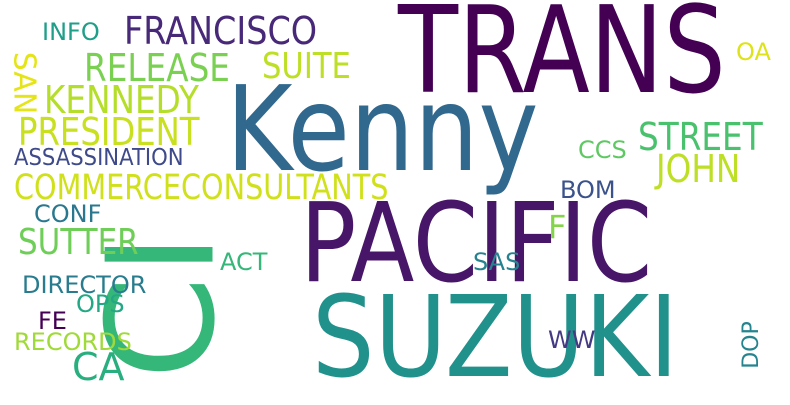  I want to click on word-ops: OPS, so click(100, 304).